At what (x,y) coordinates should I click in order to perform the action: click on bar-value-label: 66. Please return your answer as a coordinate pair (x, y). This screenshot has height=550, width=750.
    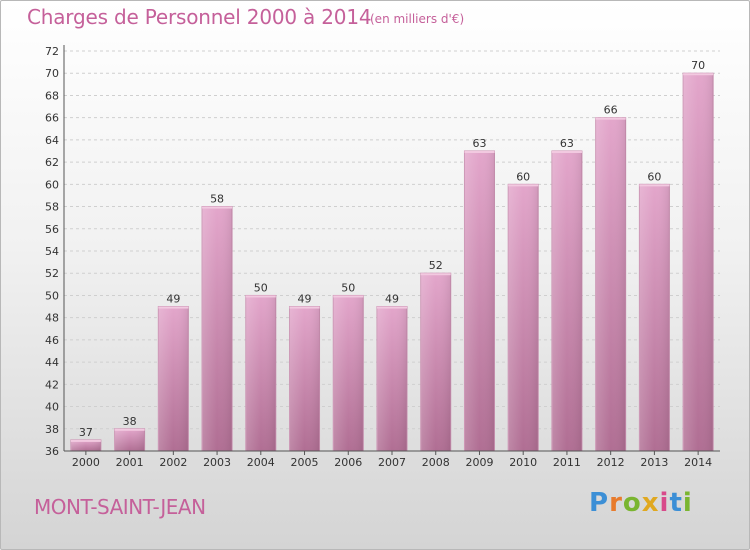
    Looking at the image, I should click on (611, 110).